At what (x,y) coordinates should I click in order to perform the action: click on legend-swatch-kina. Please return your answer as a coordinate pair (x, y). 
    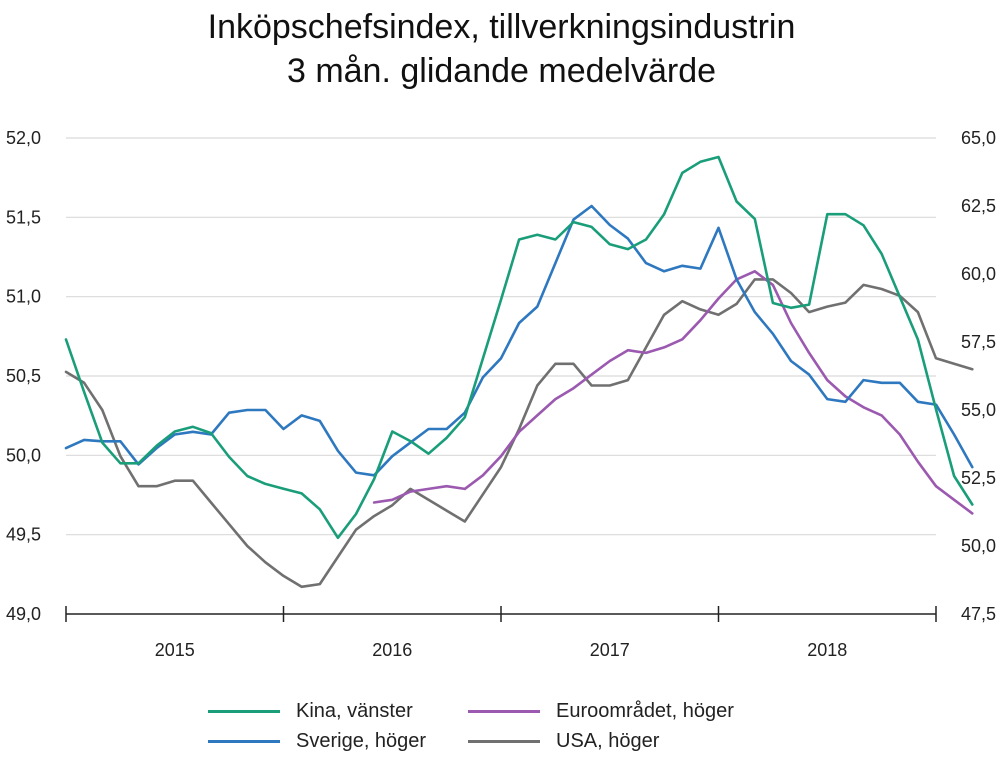
    Looking at the image, I should click on (244, 711).